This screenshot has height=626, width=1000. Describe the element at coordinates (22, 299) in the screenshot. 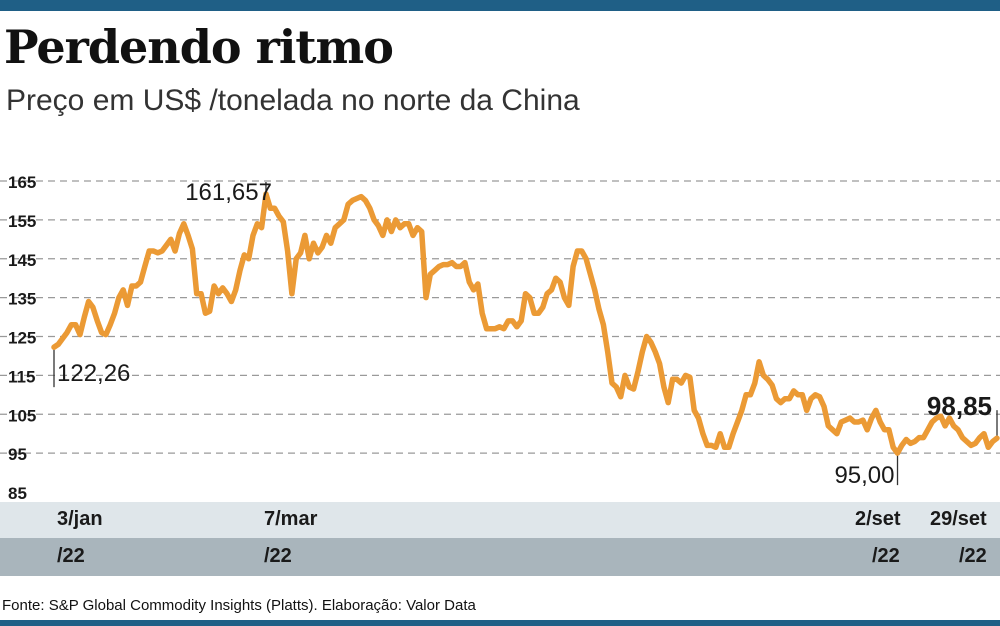

I see `y-tick-135: 135` at that location.